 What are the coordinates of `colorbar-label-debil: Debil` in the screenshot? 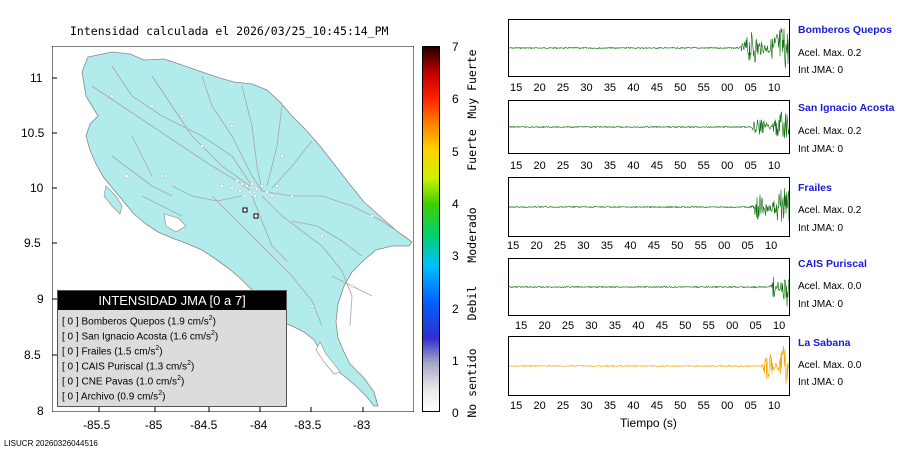 It's located at (472, 303).